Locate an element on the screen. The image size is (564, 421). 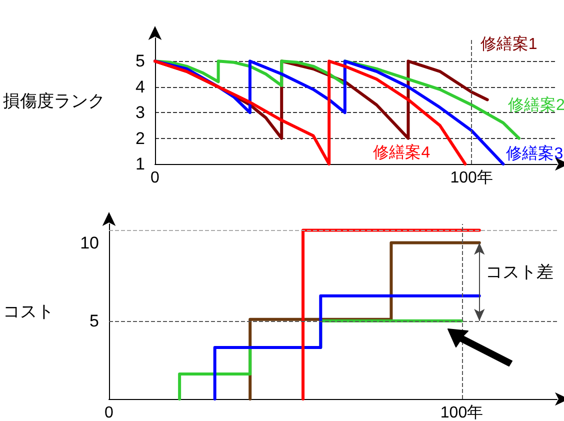
y-tick-label: 2 is located at coordinates (140, 138).